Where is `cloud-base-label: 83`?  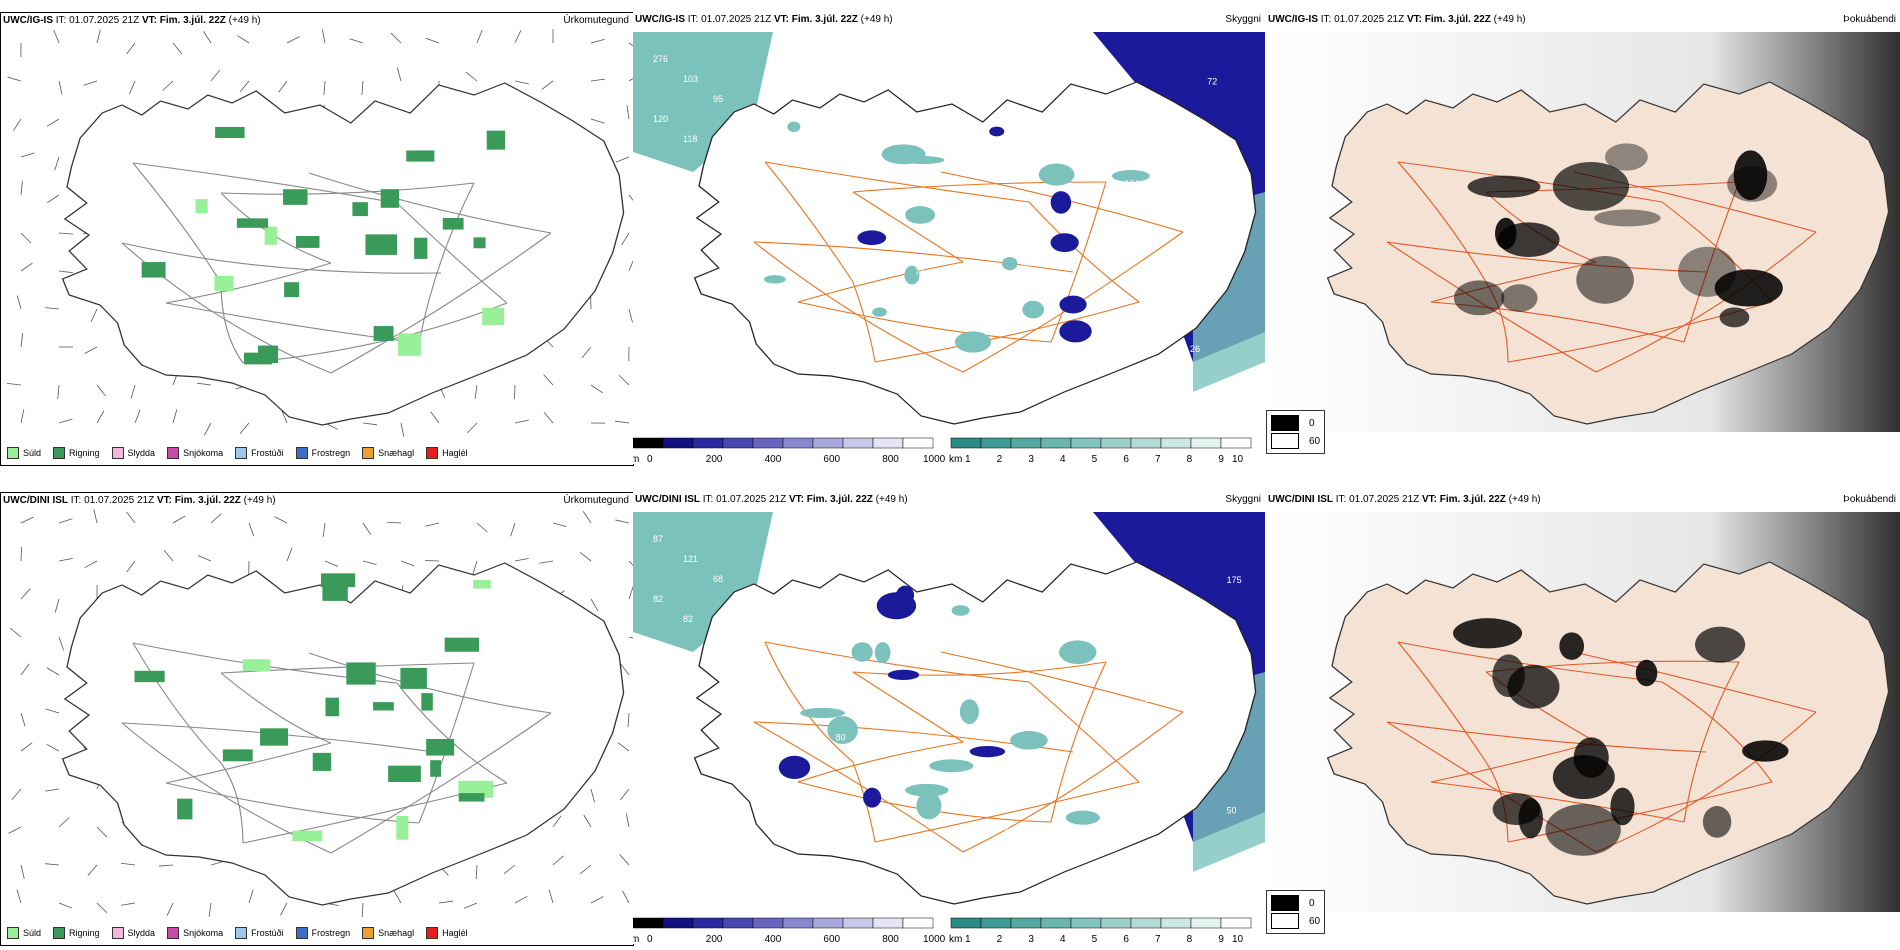
cloud-base-label: 83 is located at coordinates (966, 148).